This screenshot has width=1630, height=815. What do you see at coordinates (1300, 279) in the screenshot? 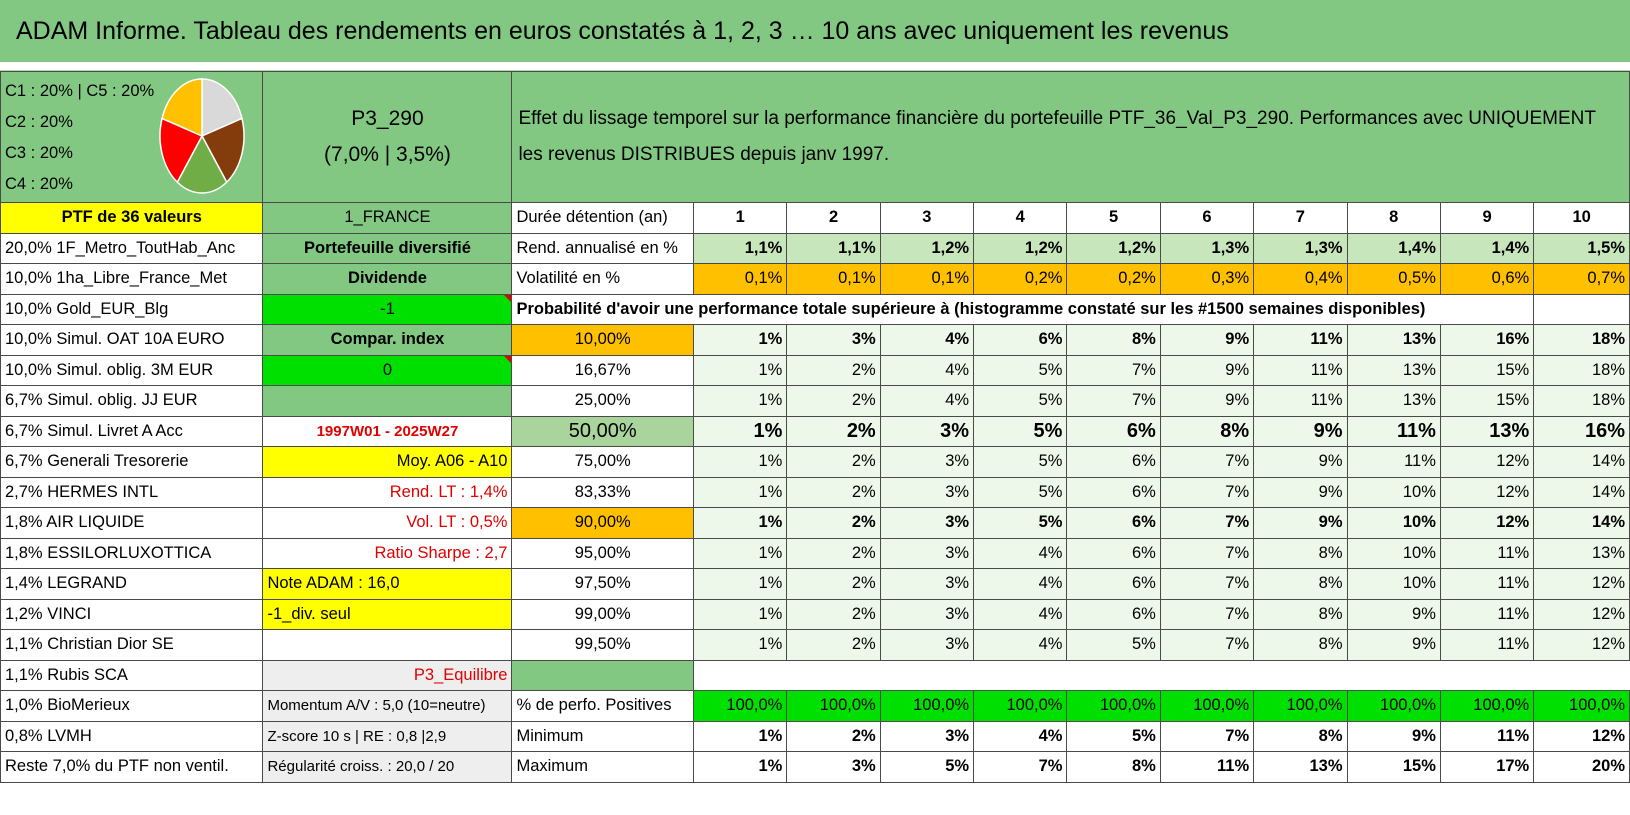
I see `value-cell: 0,4%` at bounding box center [1300, 279].